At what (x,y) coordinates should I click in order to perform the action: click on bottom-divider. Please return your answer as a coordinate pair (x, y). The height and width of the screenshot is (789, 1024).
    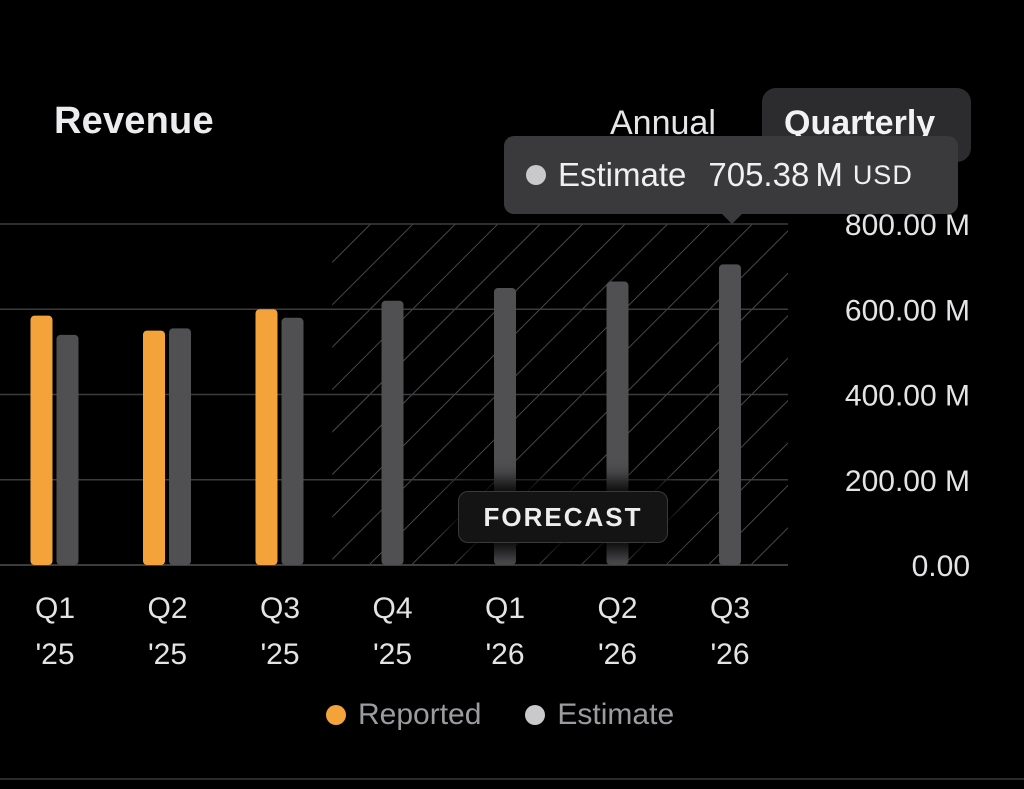
    Looking at the image, I should click on (512, 779).